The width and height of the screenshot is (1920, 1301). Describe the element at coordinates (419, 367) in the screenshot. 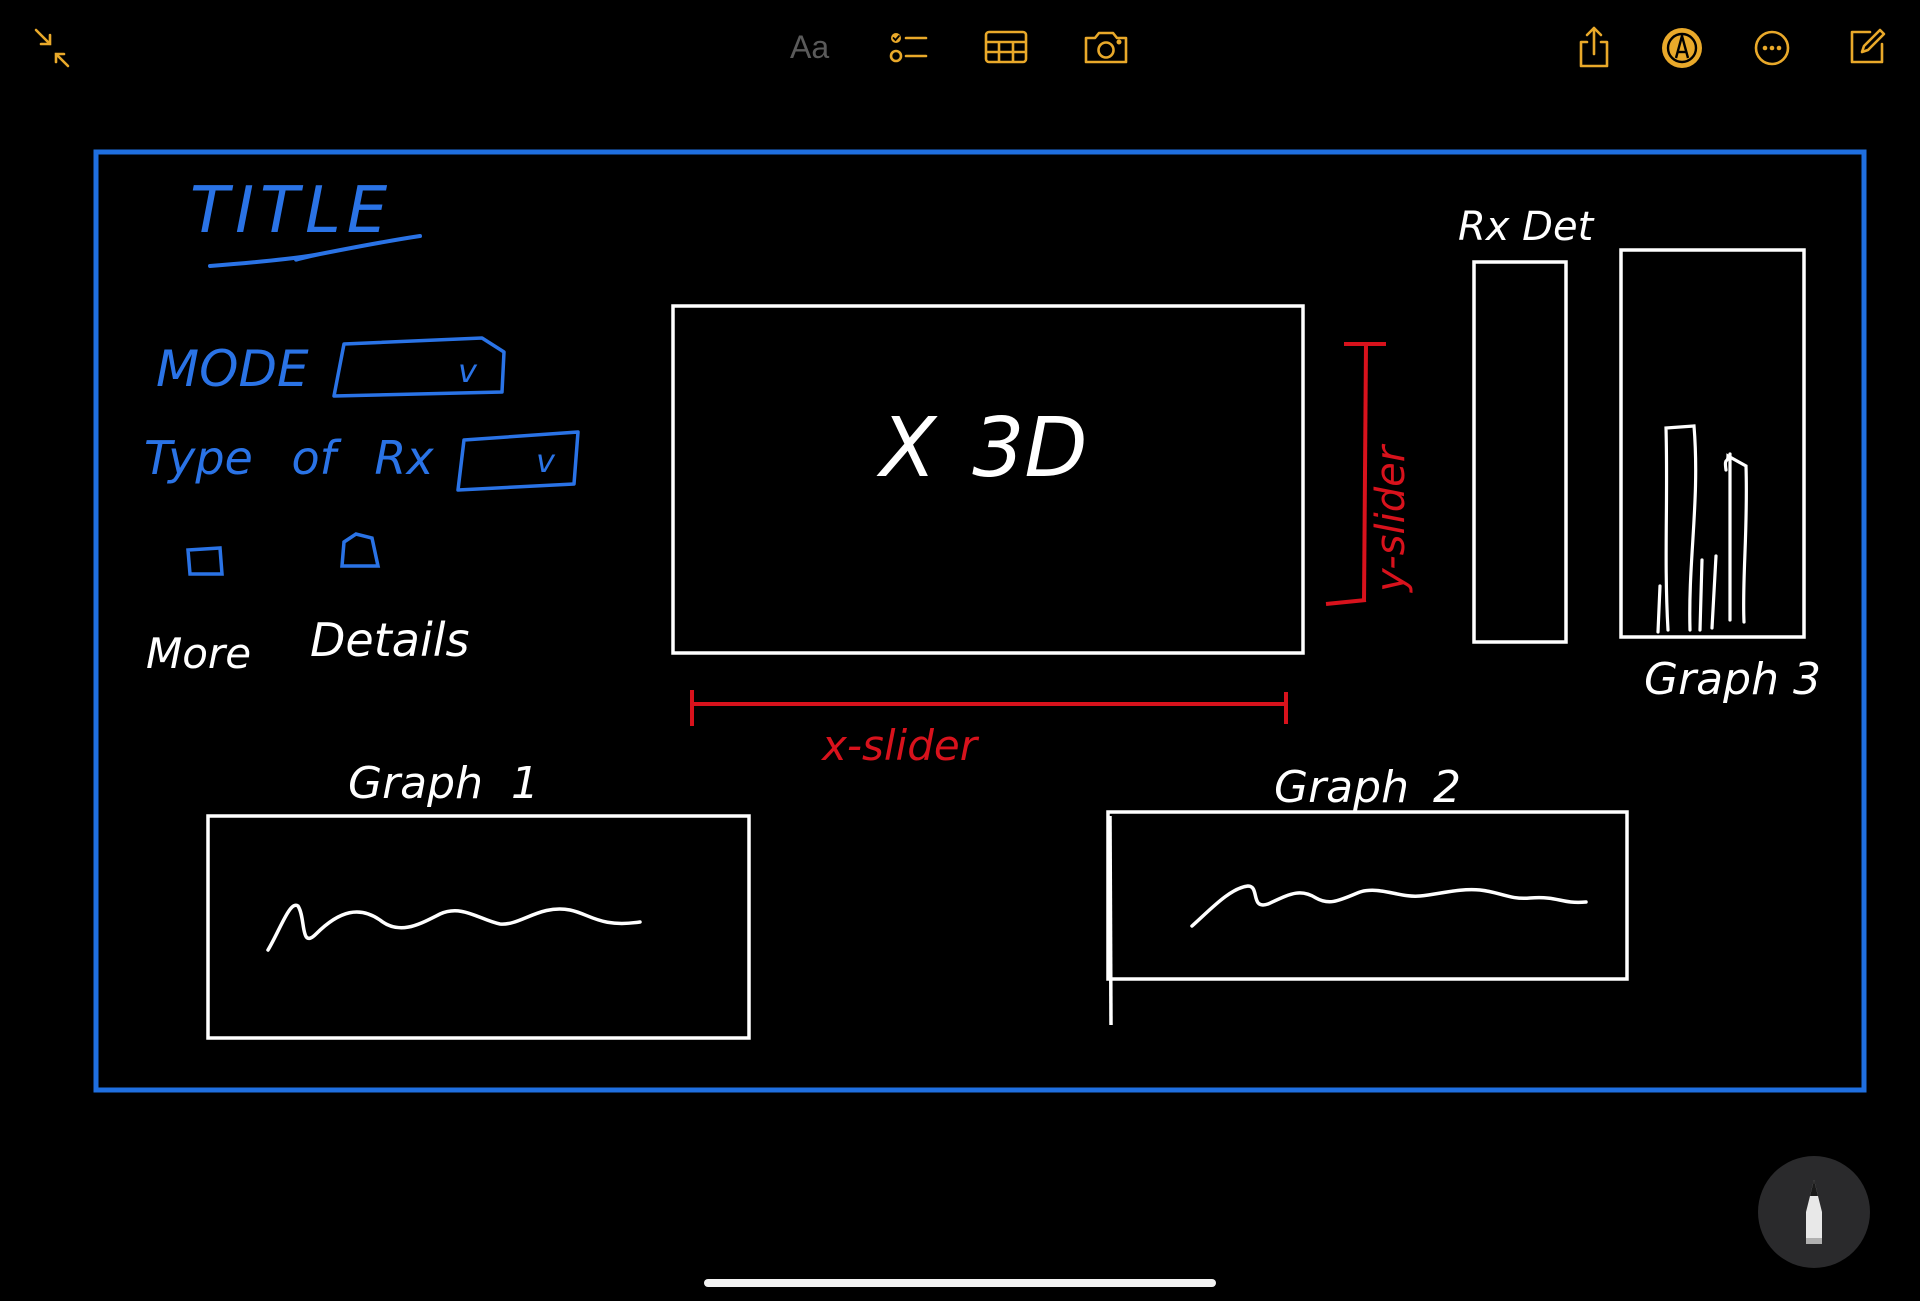

I see `mode-dropdown: v` at that location.